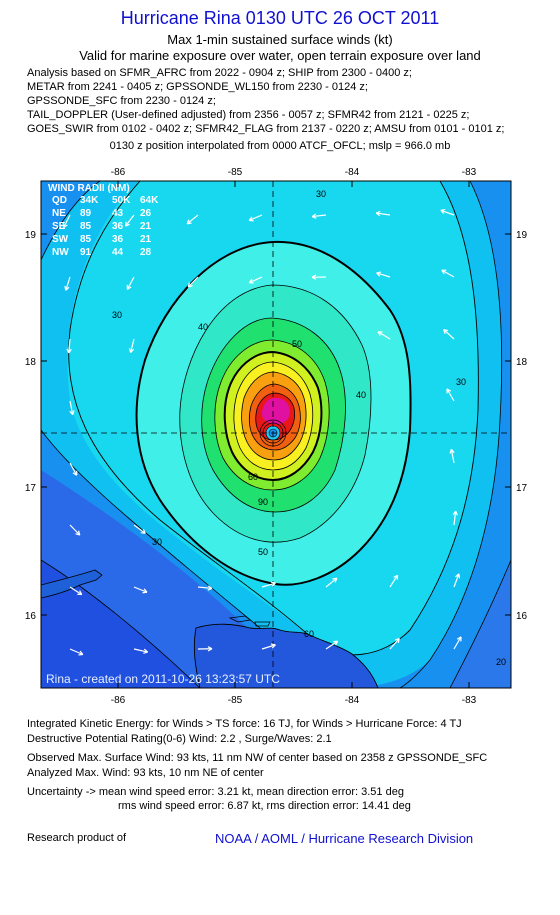 This screenshot has width=560, height=915. I want to click on wind-radii-cell: 26, so click(146, 213).